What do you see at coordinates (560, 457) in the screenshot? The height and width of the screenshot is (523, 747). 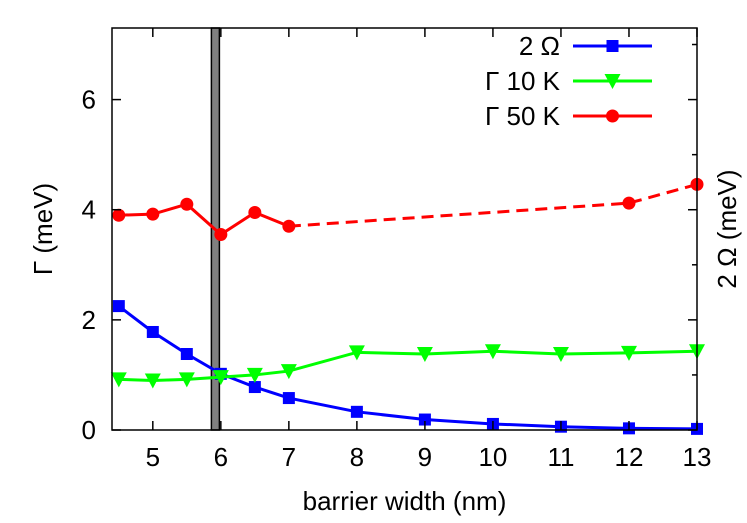 I see `x-tick-label: 11` at bounding box center [560, 457].